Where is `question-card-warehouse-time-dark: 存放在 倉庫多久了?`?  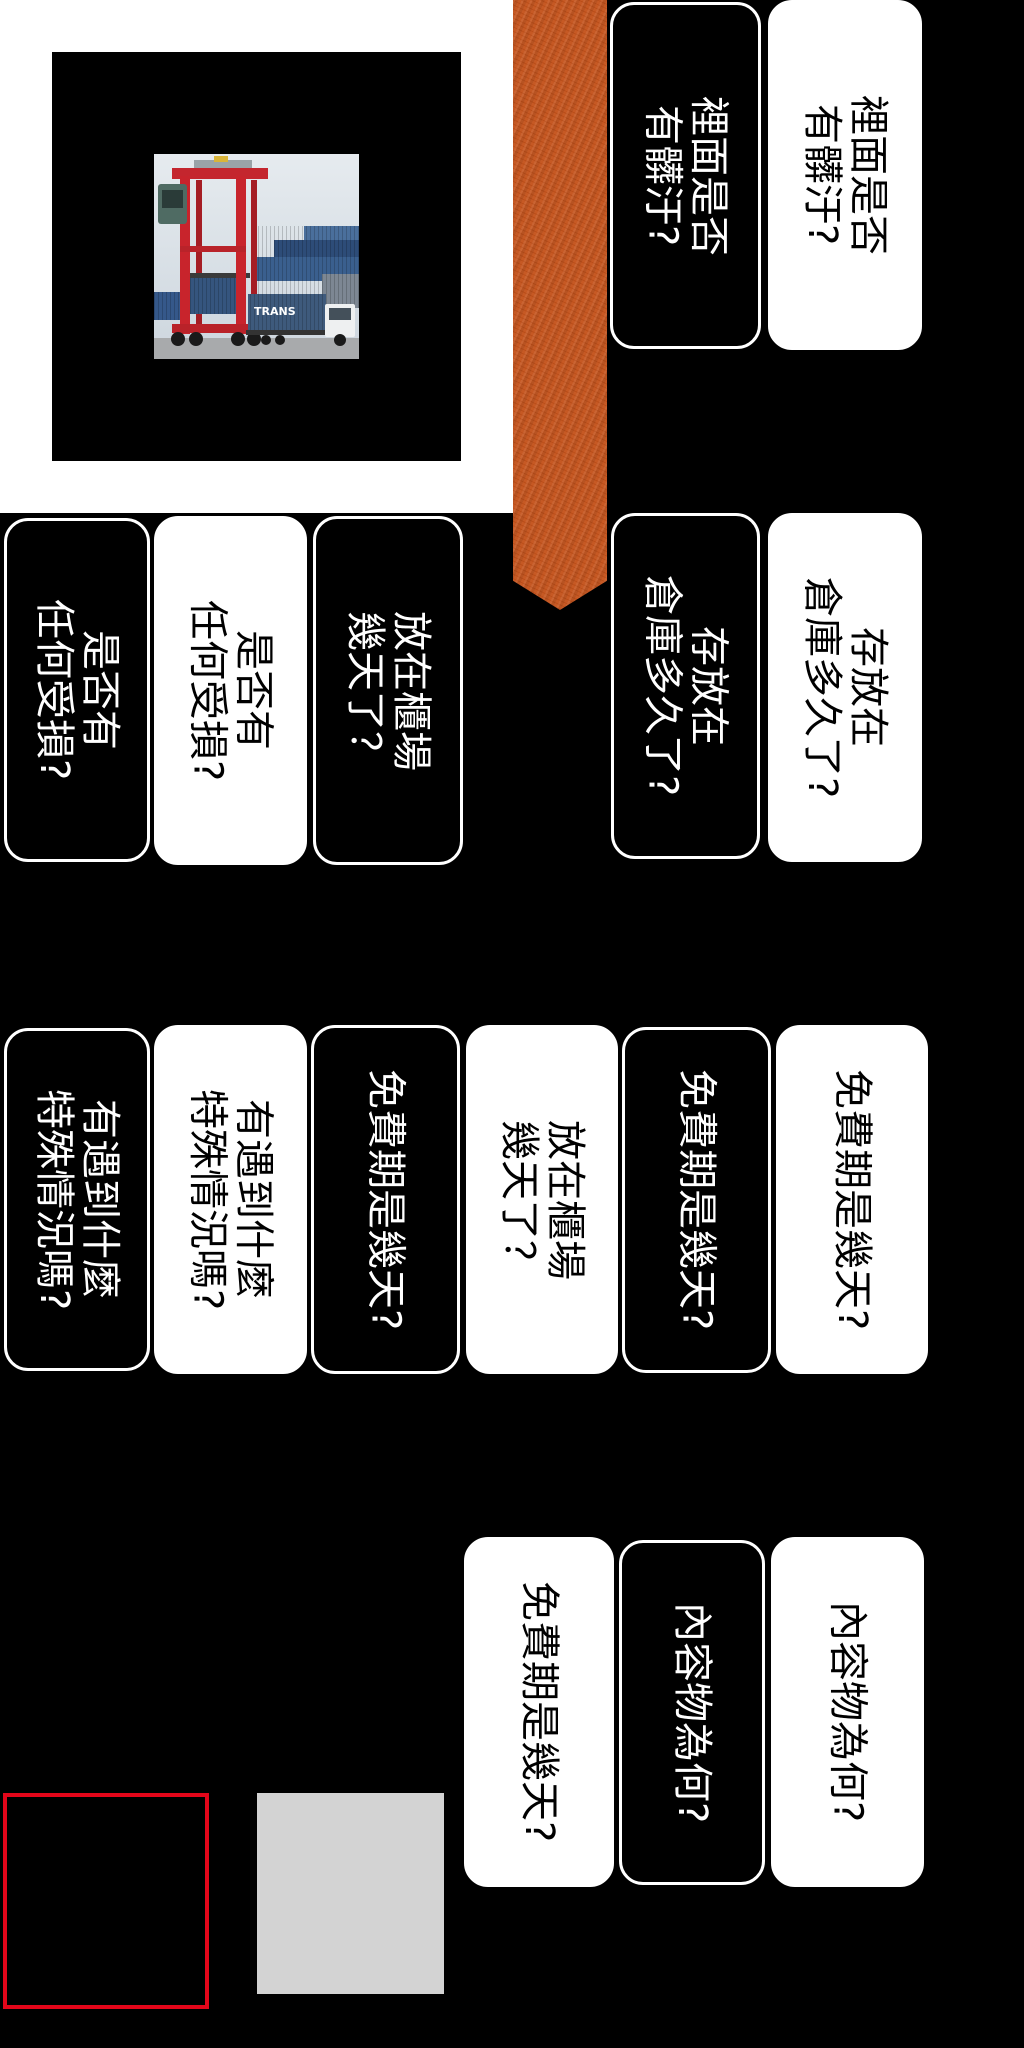 question-card-warehouse-time-dark: 存放在 倉庫多久了? is located at coordinates (685, 686).